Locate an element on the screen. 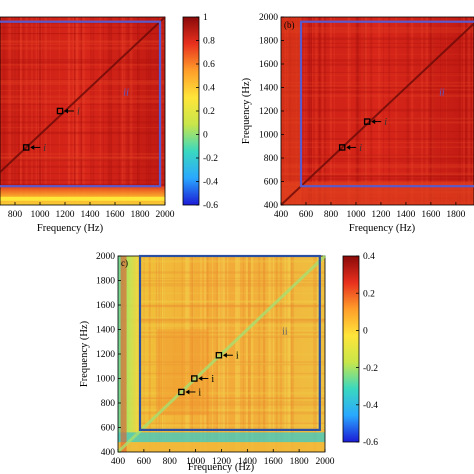  x-tick-label: 1200 is located at coordinates (380, 215).